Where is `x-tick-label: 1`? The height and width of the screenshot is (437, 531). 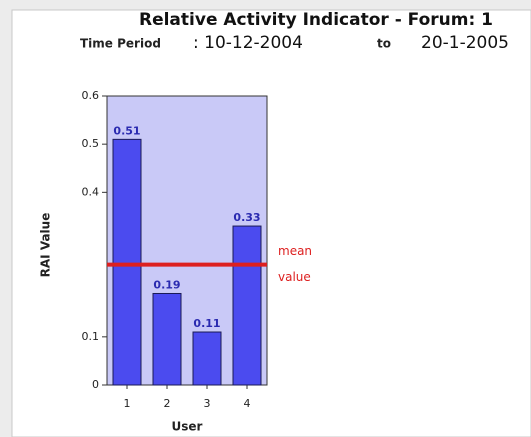 x-tick-label: 1 is located at coordinates (127, 403).